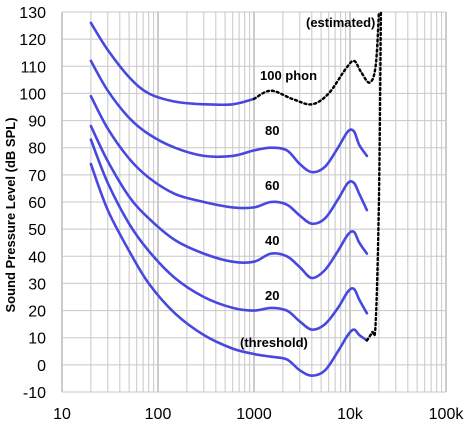 The width and height of the screenshot is (474, 426). Describe the element at coordinates (10, 214) in the screenshot. I see `y-axis-label: Sound Pressure Level (dB SPL)` at that location.